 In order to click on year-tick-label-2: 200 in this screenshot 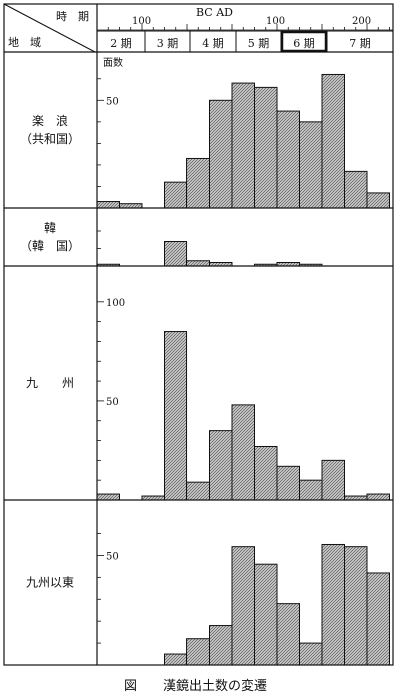, I will do `click(361, 21)`.